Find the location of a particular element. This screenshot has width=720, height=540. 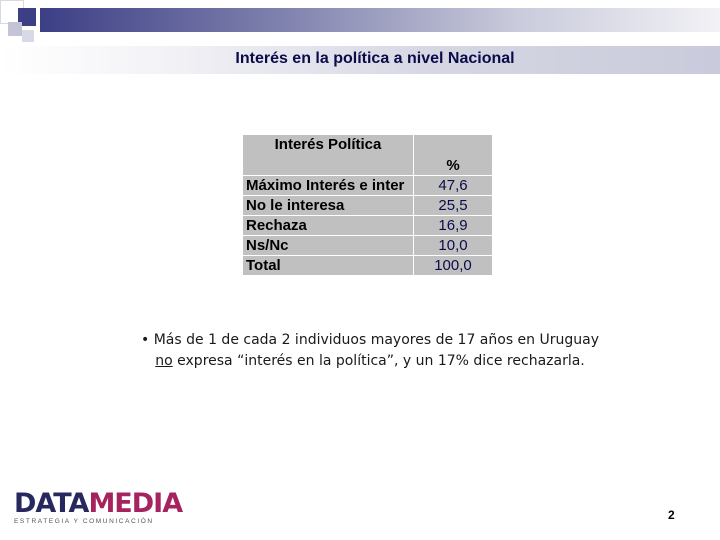

logo-media-text: MEDIA is located at coordinates (135, 503).